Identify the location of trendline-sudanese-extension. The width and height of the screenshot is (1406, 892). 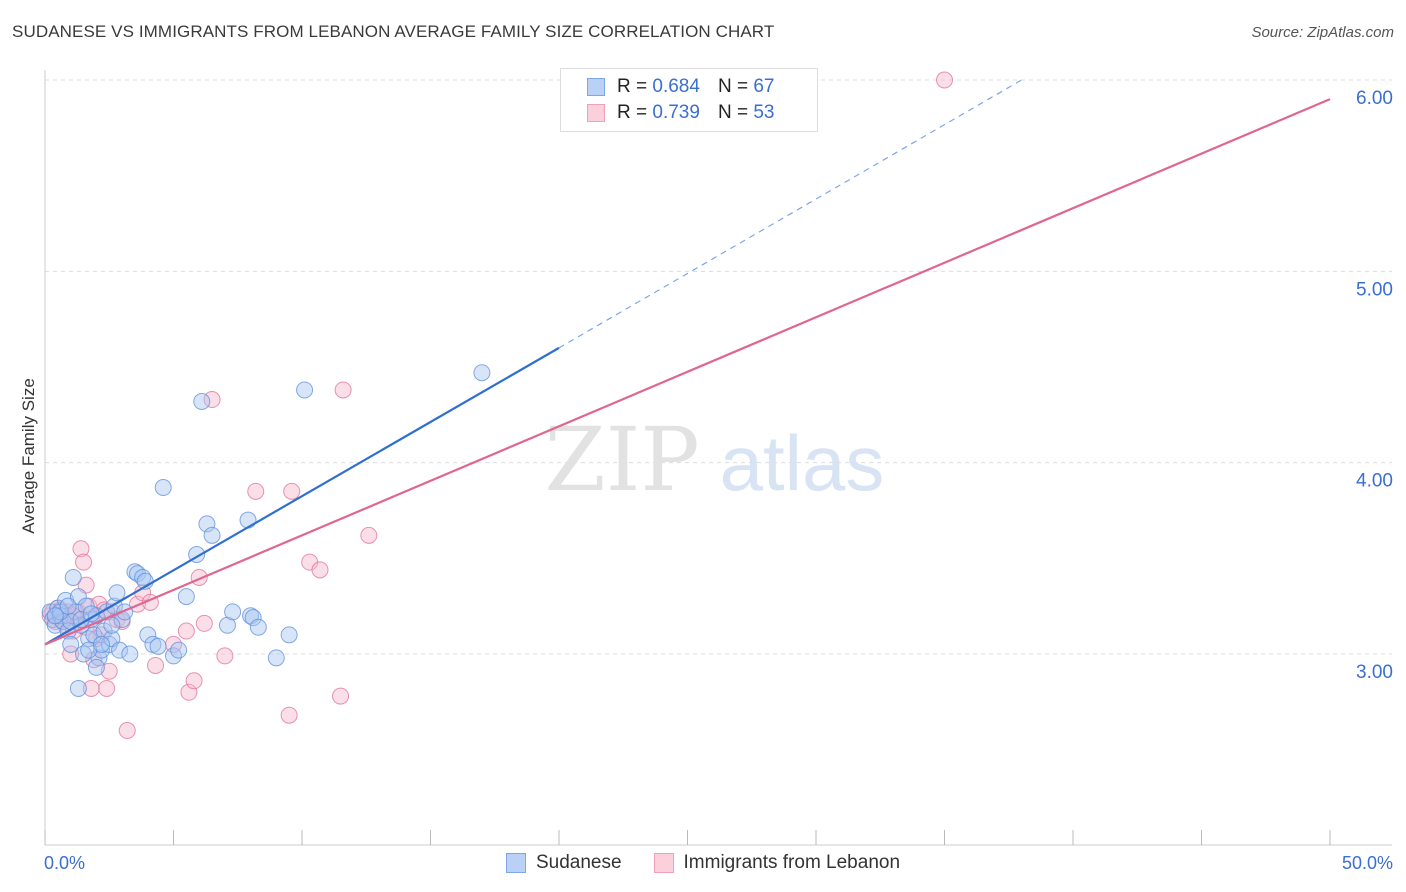
(790, 214).